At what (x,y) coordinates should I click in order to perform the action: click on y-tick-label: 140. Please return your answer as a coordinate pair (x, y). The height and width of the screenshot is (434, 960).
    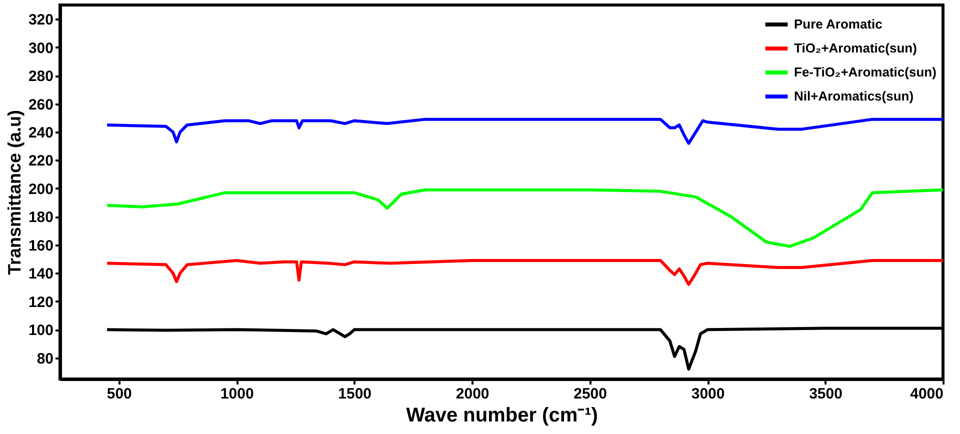
    Looking at the image, I should click on (41, 274).